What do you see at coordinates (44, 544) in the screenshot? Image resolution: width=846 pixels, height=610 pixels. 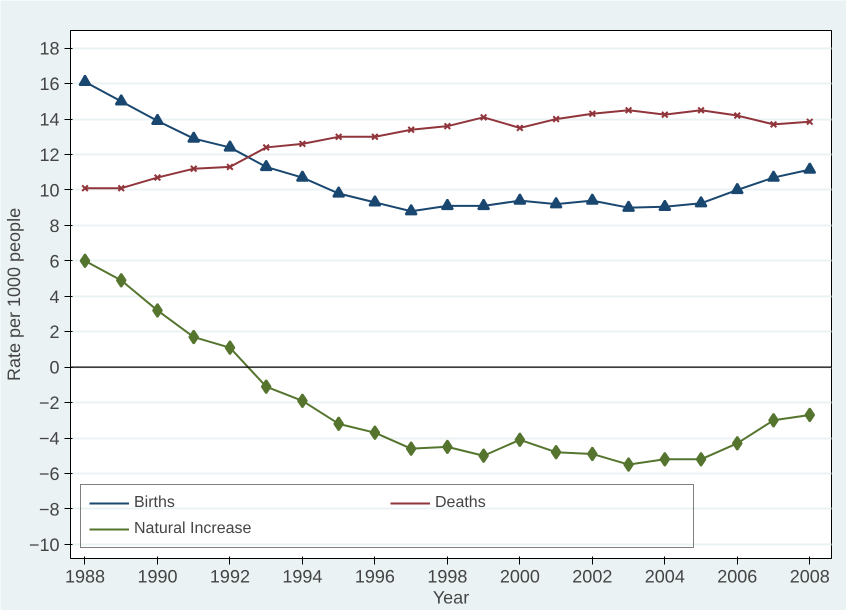 I see `y-tick-label: −10` at bounding box center [44, 544].